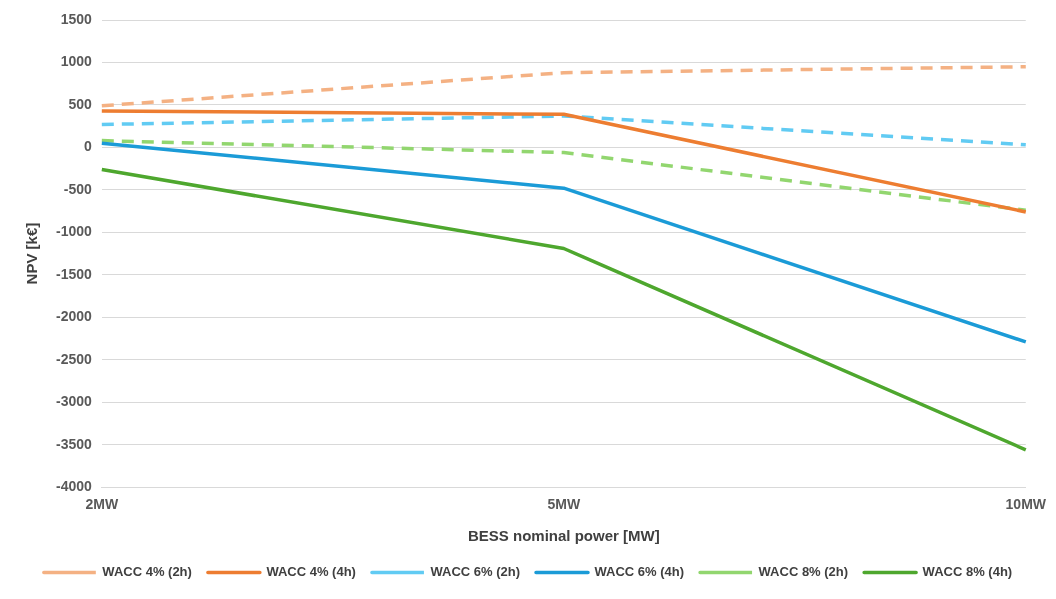  What do you see at coordinates (76, 18) in the screenshot?
I see `y-tick-label: 1500` at bounding box center [76, 18].